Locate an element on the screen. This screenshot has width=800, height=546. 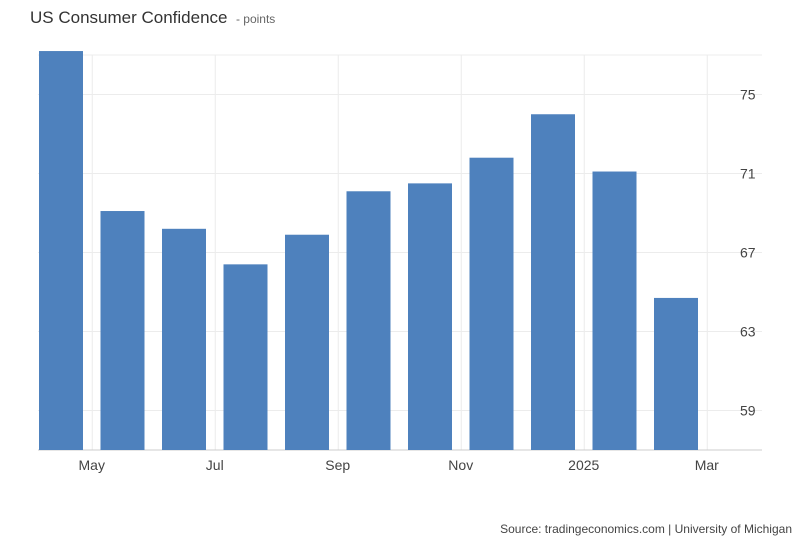
y-tick-label: 67 is located at coordinates (748, 253).